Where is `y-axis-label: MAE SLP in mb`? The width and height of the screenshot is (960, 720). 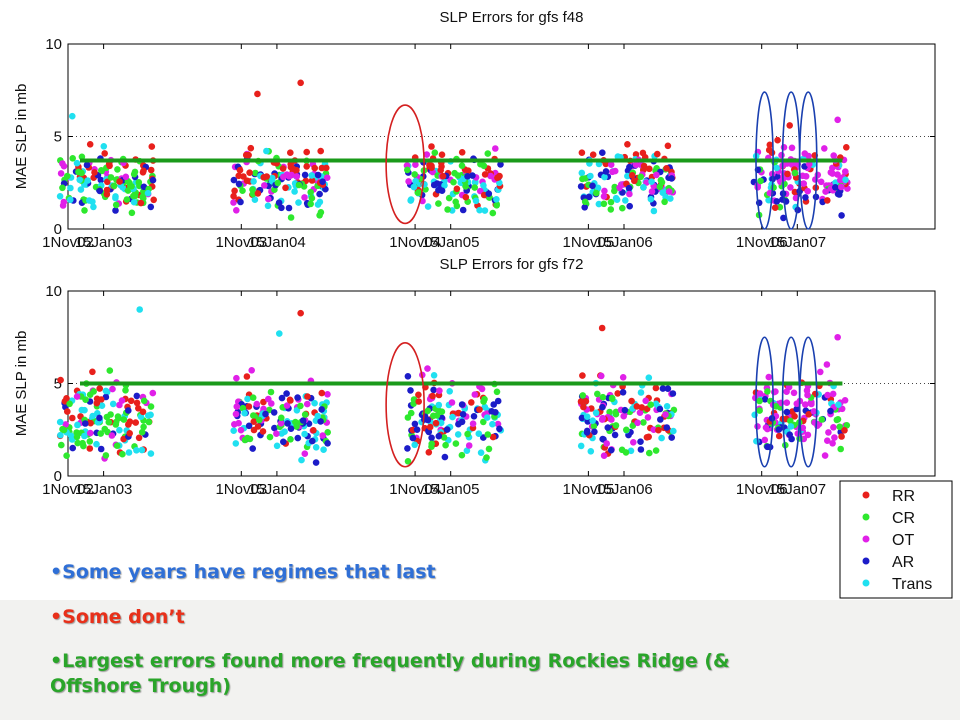 y-axis-label: MAE SLP in mb is located at coordinates (21, 137).